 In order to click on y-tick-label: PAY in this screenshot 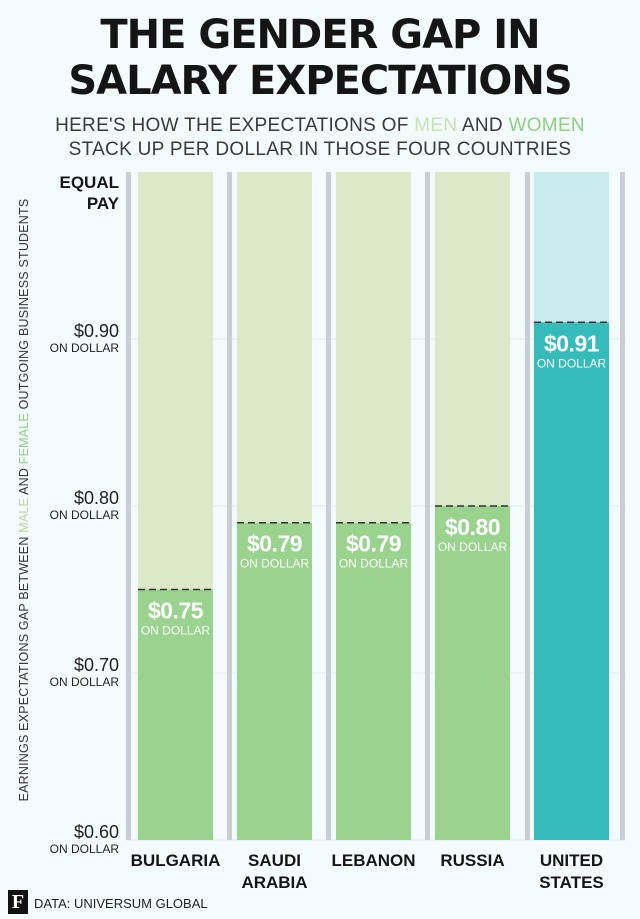, I will do `click(103, 203)`.